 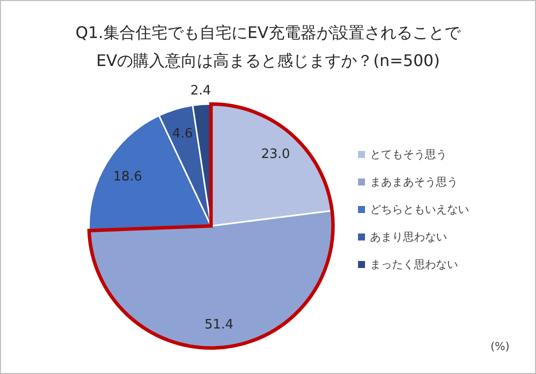 I want to click on data-label: 51.4, so click(x=219, y=324).